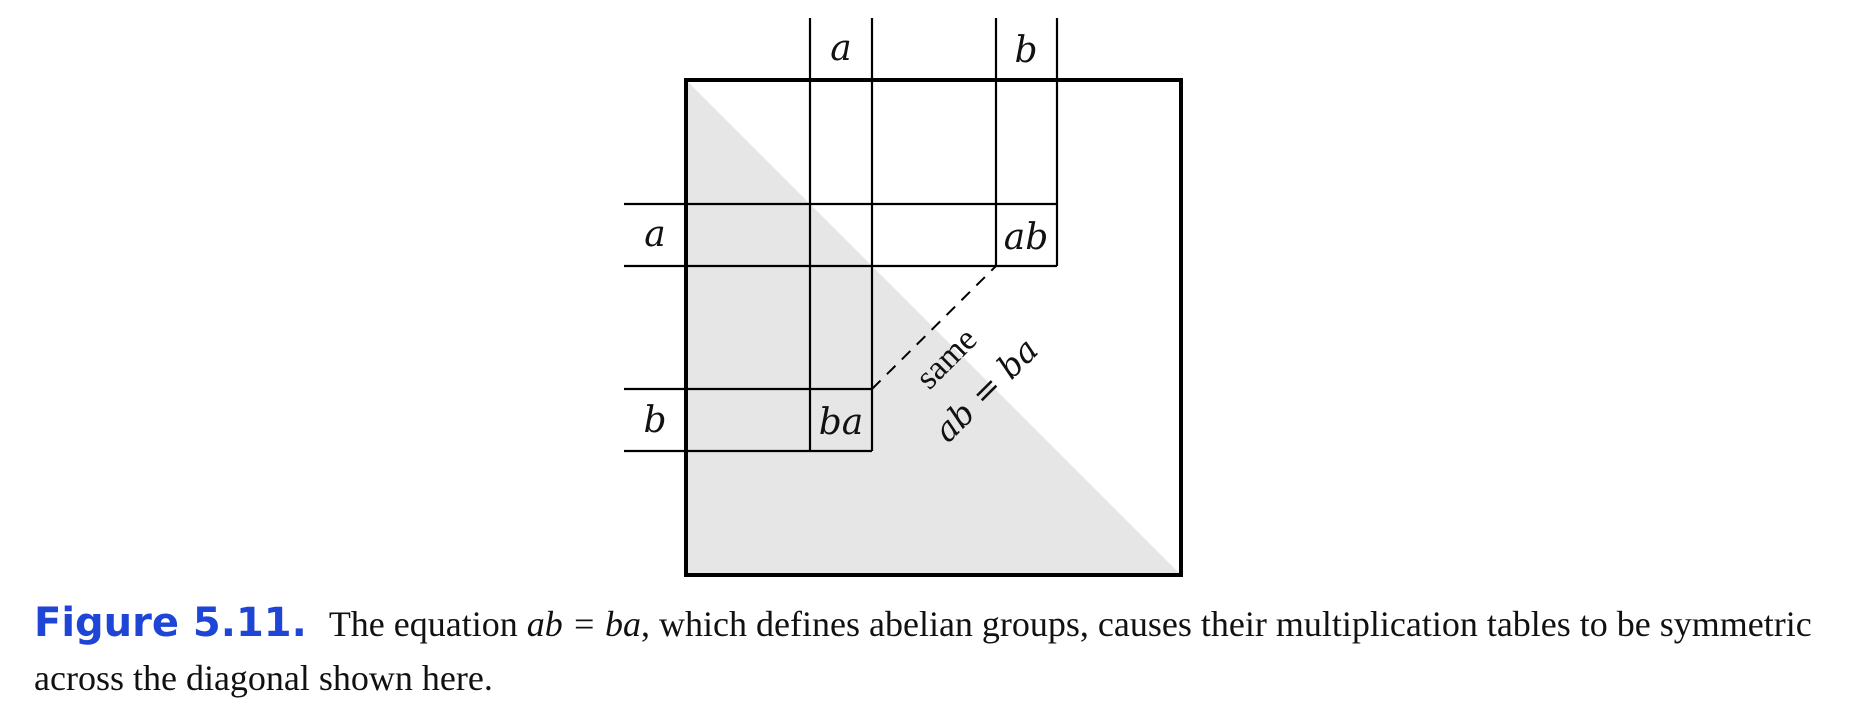 This screenshot has width=1856, height=716. What do you see at coordinates (1026, 237) in the screenshot?
I see `cell-ab: ab` at bounding box center [1026, 237].